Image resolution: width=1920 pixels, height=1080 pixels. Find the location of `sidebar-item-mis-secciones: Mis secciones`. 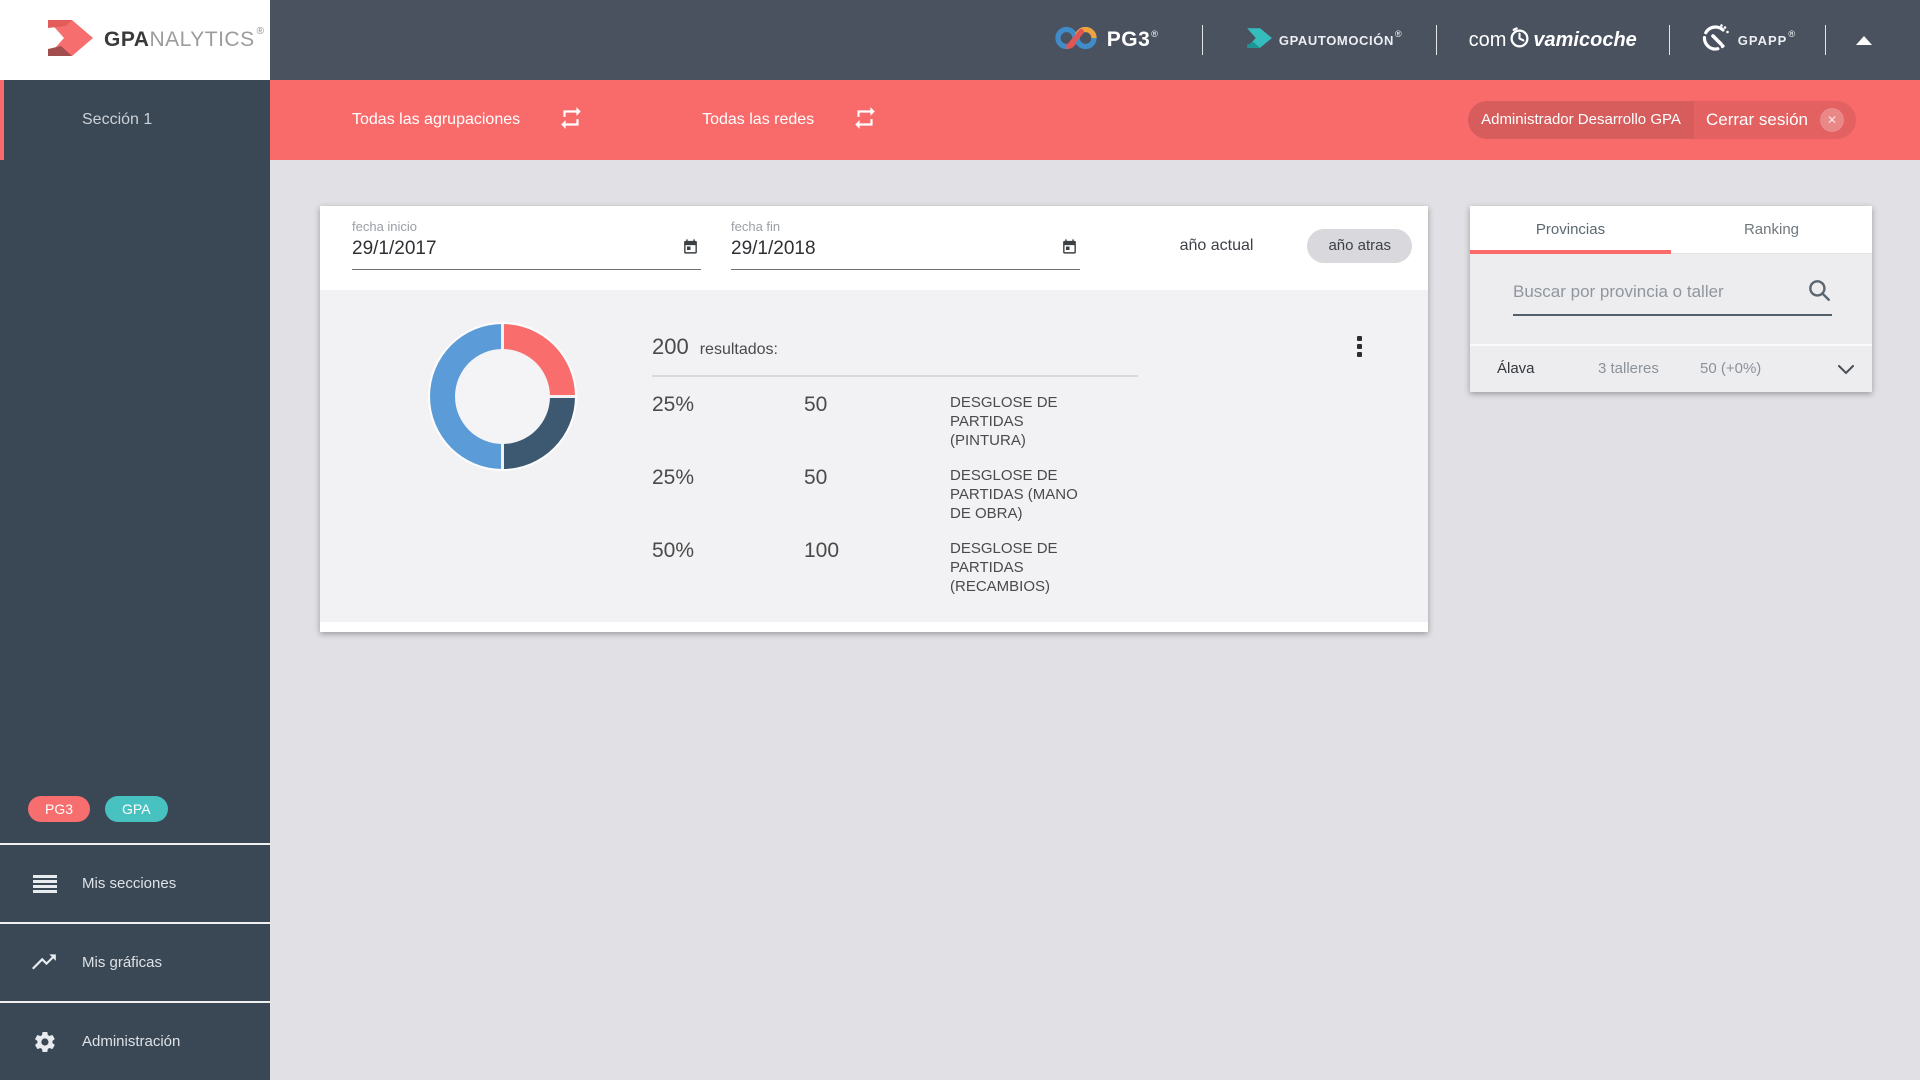

sidebar-item-mis-secciones: Mis secciones is located at coordinates (135, 882).